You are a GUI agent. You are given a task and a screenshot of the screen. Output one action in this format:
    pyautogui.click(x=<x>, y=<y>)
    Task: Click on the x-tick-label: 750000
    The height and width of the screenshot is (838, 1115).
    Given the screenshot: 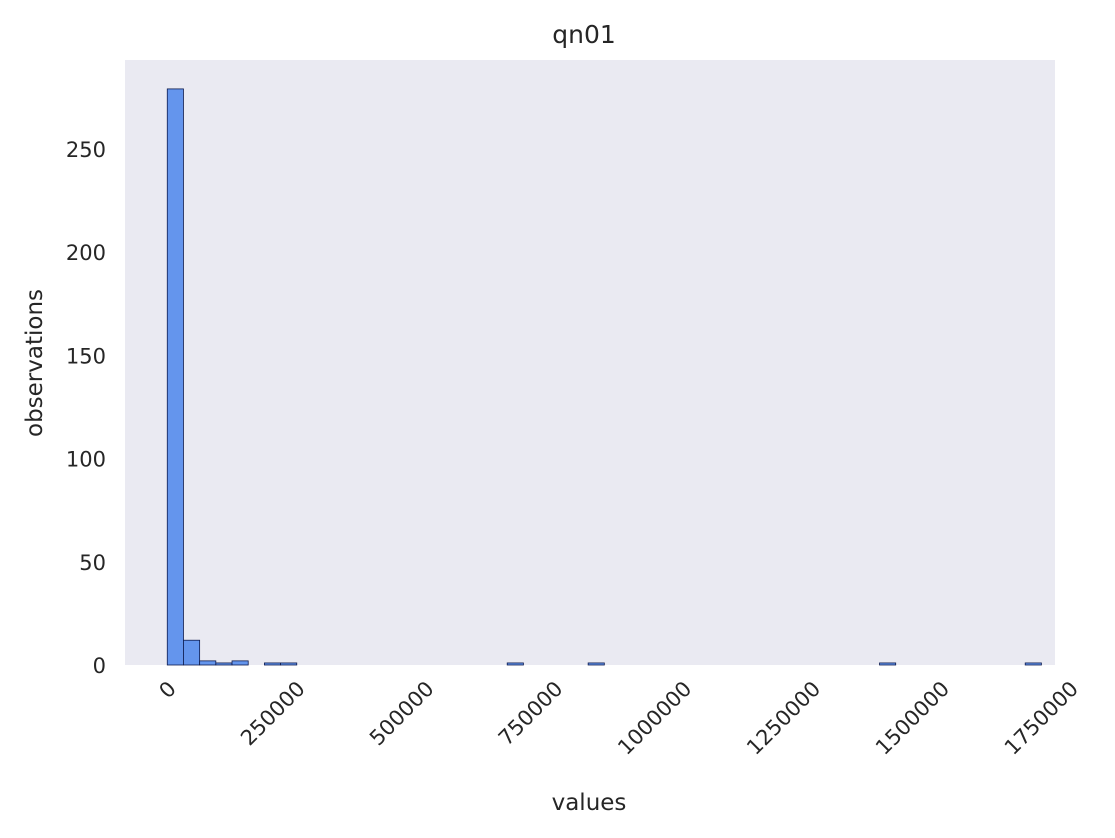 What is the action you would take?
    pyautogui.click(x=531, y=714)
    